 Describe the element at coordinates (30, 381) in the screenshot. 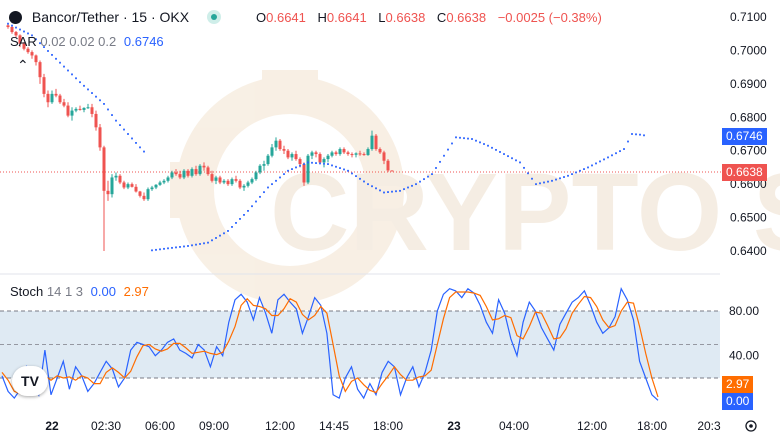

I see `tradingview-logo-icon: TV` at that location.